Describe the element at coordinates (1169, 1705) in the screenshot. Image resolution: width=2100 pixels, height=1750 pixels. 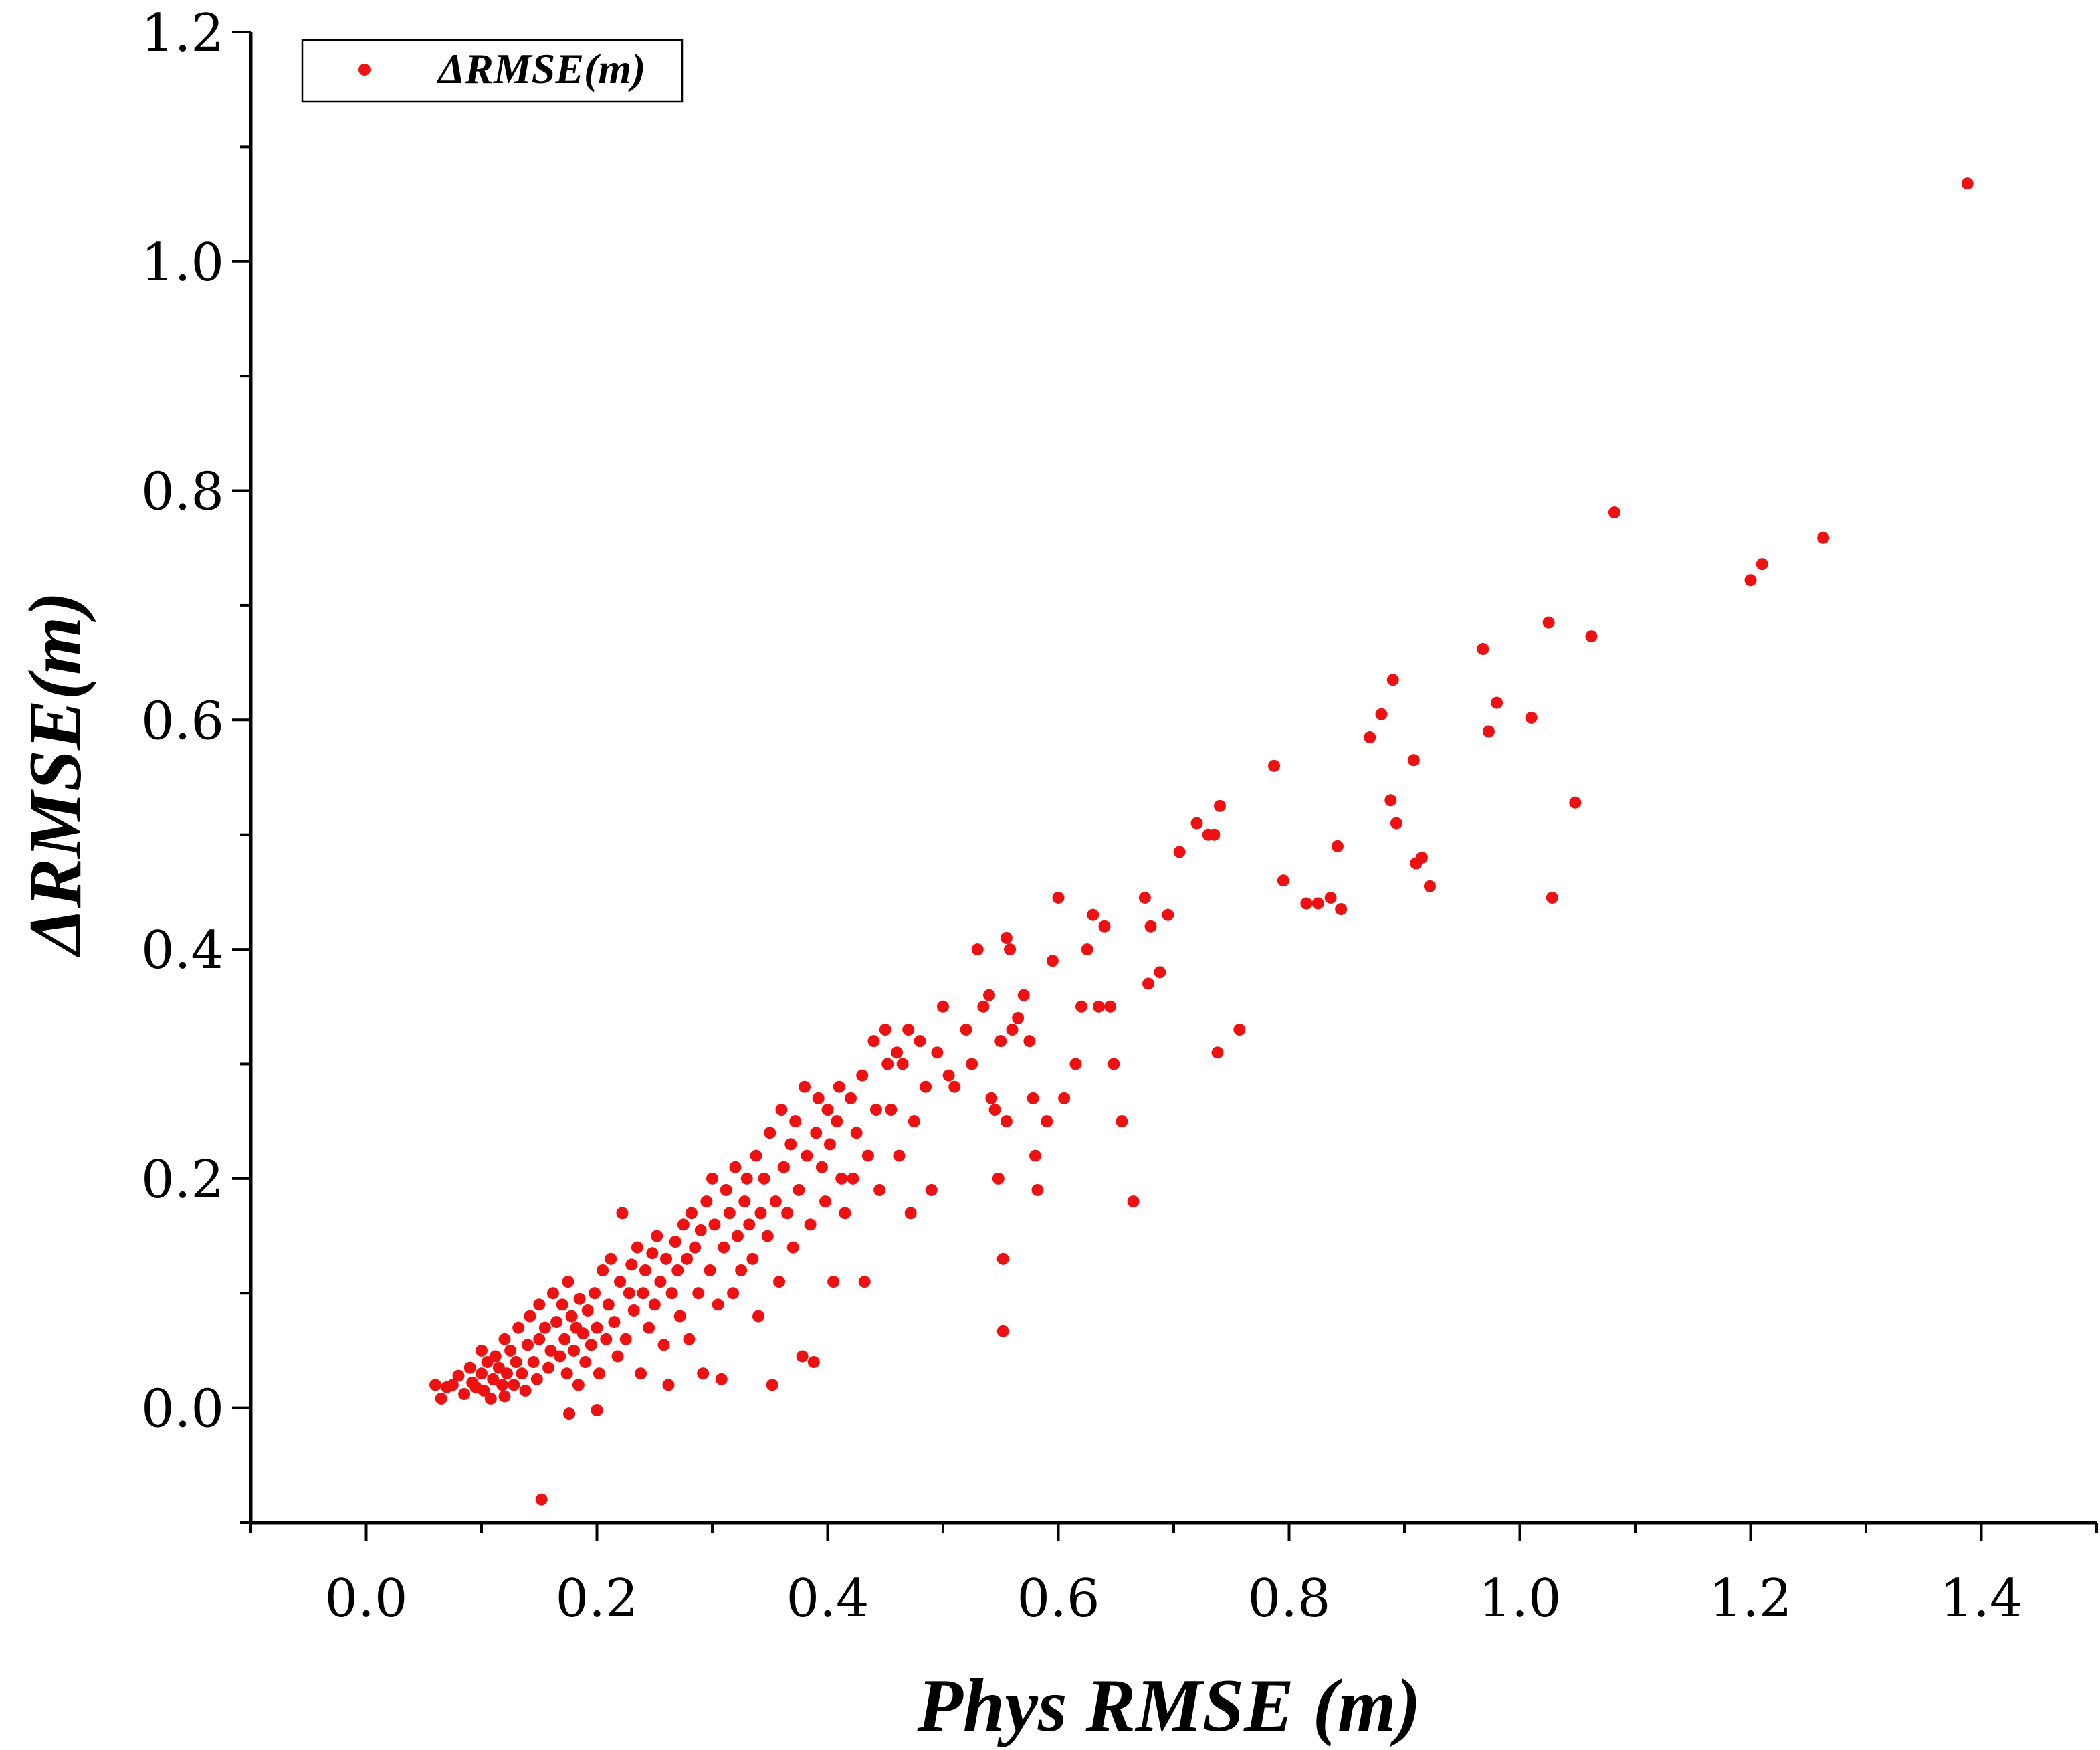
I see `x-axis-title: Phys RMSE (m)` at that location.